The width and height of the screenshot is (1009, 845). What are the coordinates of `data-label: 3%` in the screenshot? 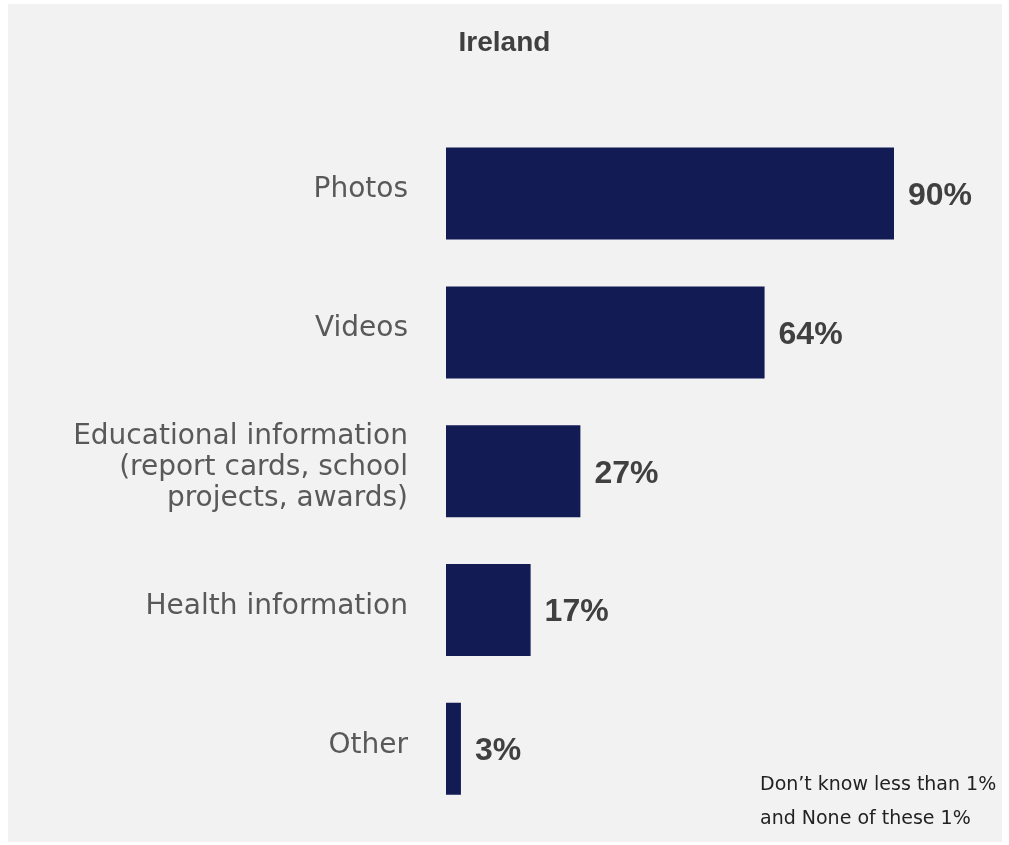 It's located at (498, 749).